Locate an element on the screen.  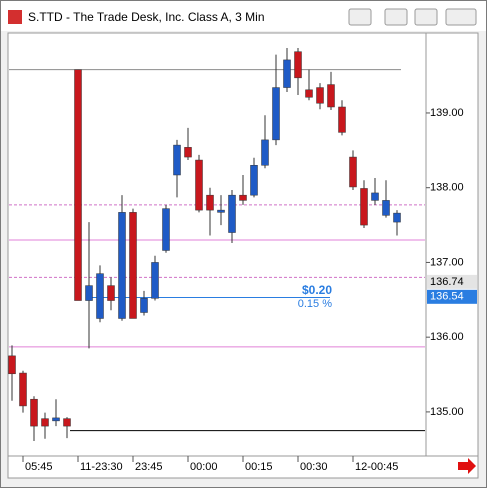
y-tick-label: 138.00 is located at coordinates (447, 188).